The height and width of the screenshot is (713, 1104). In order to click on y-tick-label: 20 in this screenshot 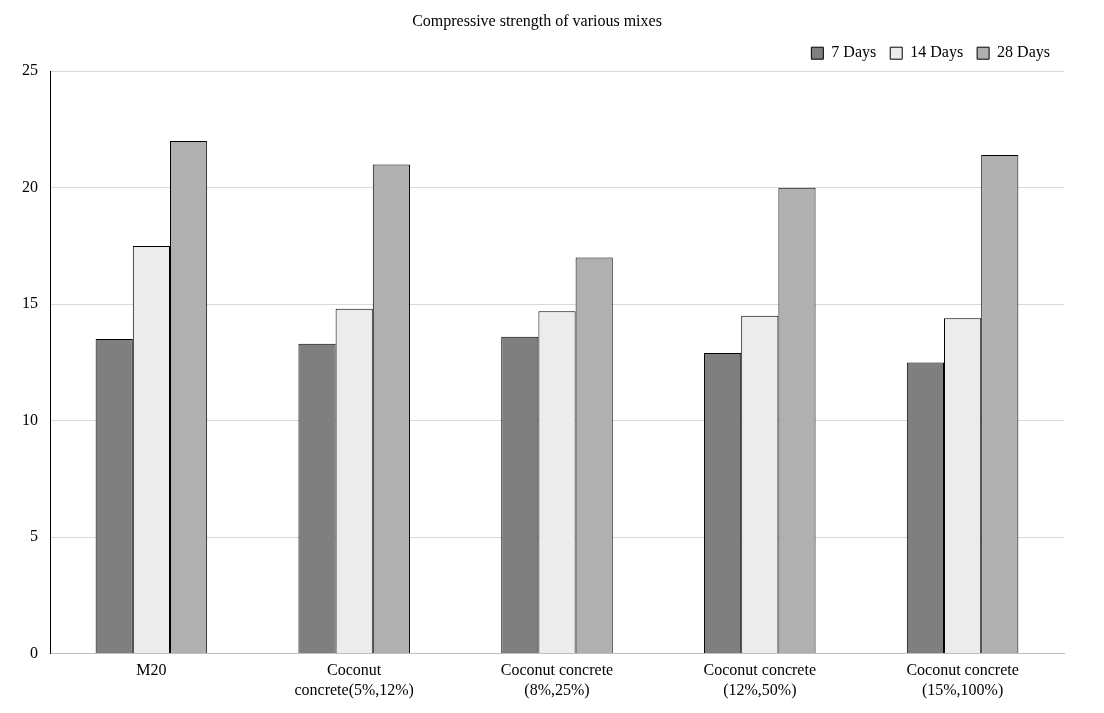, I will do `click(30, 186)`.